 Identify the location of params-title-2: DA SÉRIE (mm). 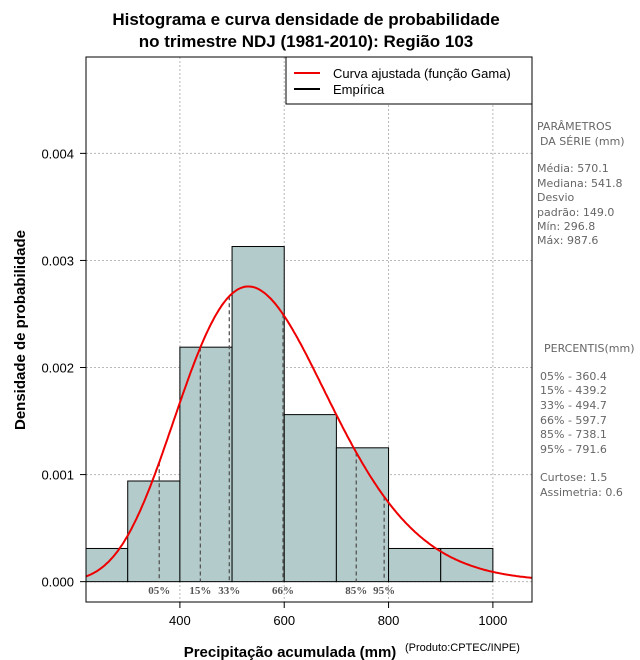
(582, 141).